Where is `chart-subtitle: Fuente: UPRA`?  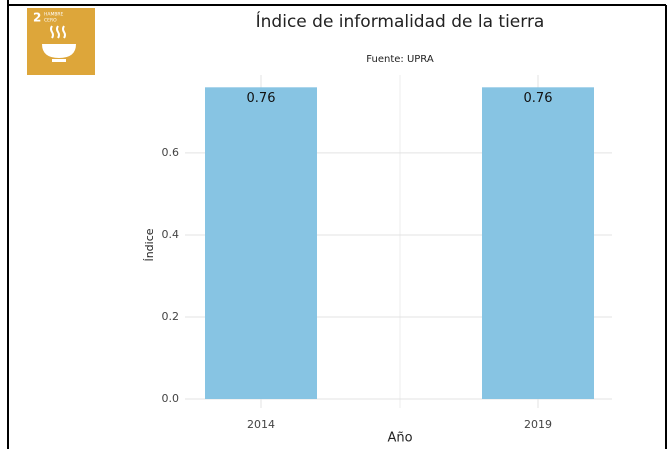
chart-subtitle: Fuente: UPRA is located at coordinates (400, 59).